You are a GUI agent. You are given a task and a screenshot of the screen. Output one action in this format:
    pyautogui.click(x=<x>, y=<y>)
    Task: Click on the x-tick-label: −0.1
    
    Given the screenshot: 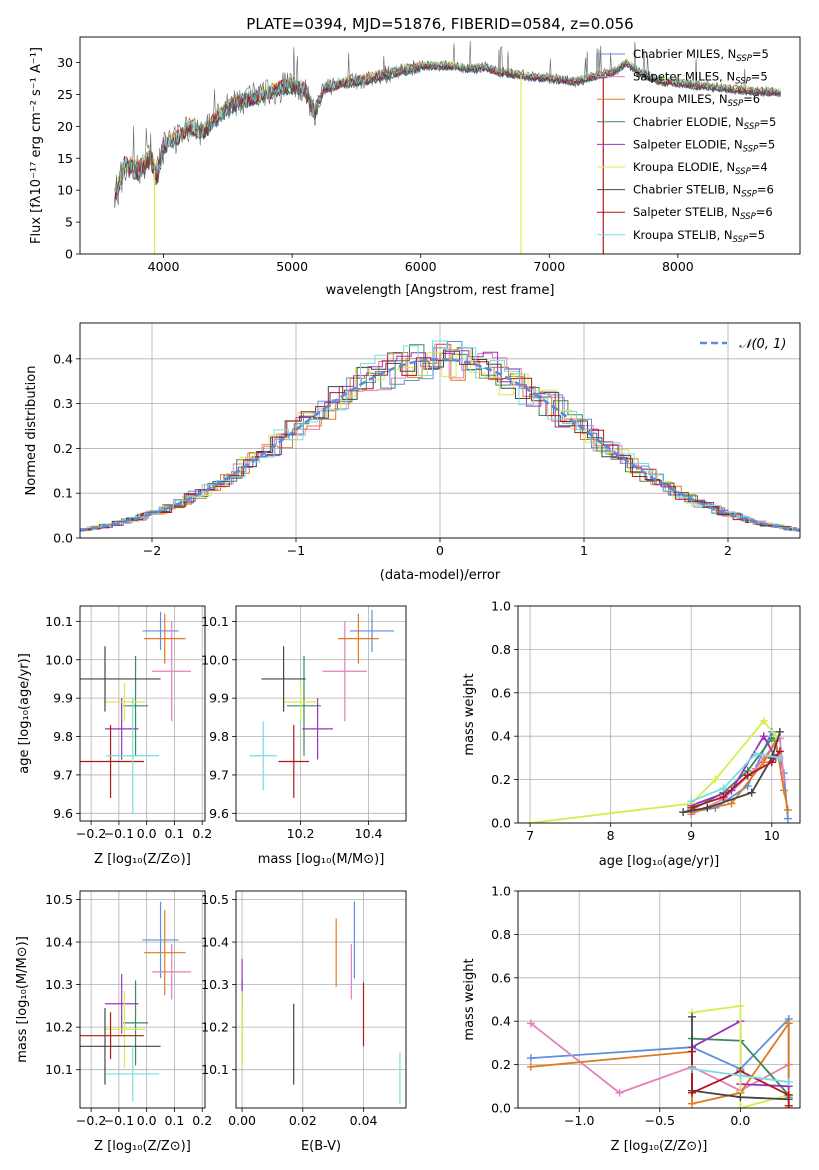 What is the action you would take?
    pyautogui.click(x=119, y=833)
    